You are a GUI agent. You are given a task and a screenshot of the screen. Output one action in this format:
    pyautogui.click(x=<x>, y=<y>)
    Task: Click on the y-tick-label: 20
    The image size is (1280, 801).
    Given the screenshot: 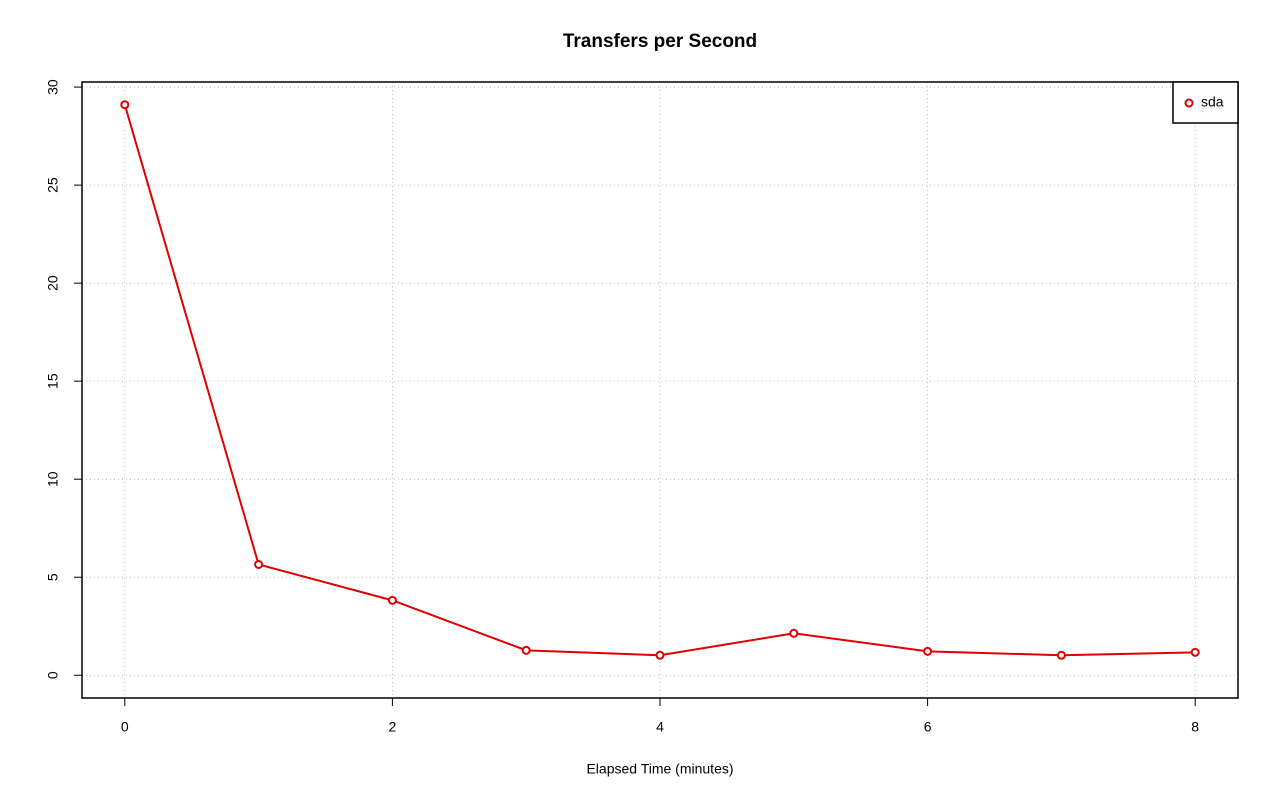 What is the action you would take?
    pyautogui.click(x=53, y=283)
    